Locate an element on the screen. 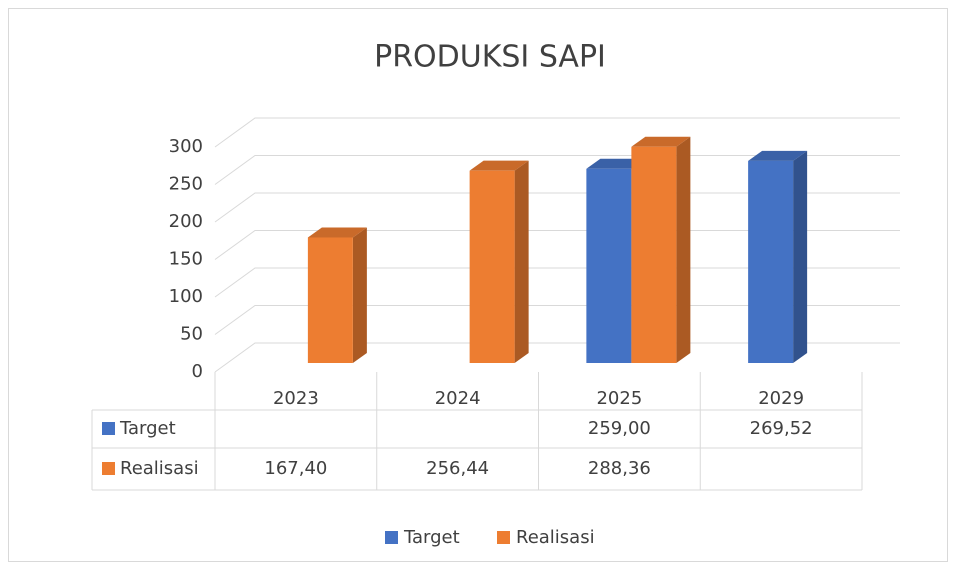 The height and width of the screenshot is (570, 956). table-value: 256,44 is located at coordinates (457, 468).